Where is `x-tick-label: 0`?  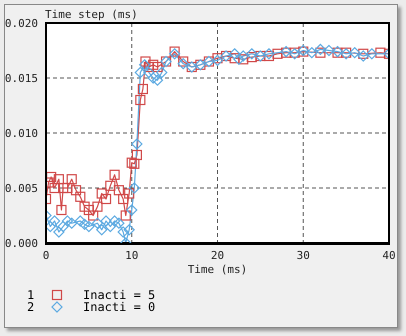 x-tick-label: 0 is located at coordinates (46, 255).